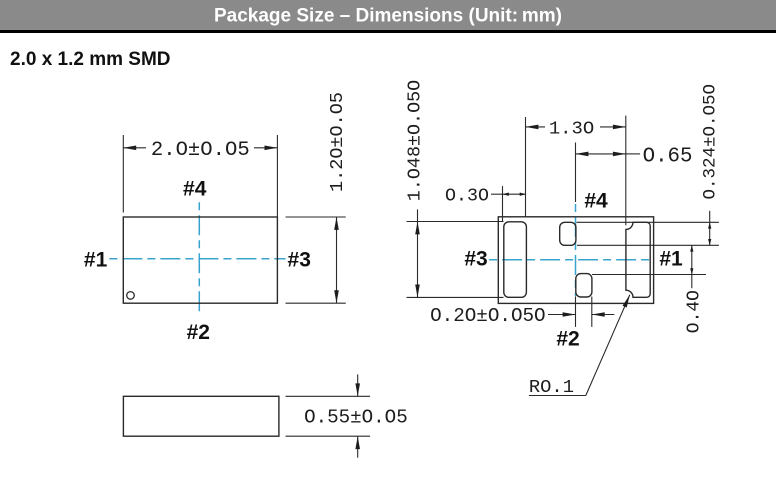  Describe the element at coordinates (467, 196) in the screenshot. I see `svg-text: O.3O` at that location.